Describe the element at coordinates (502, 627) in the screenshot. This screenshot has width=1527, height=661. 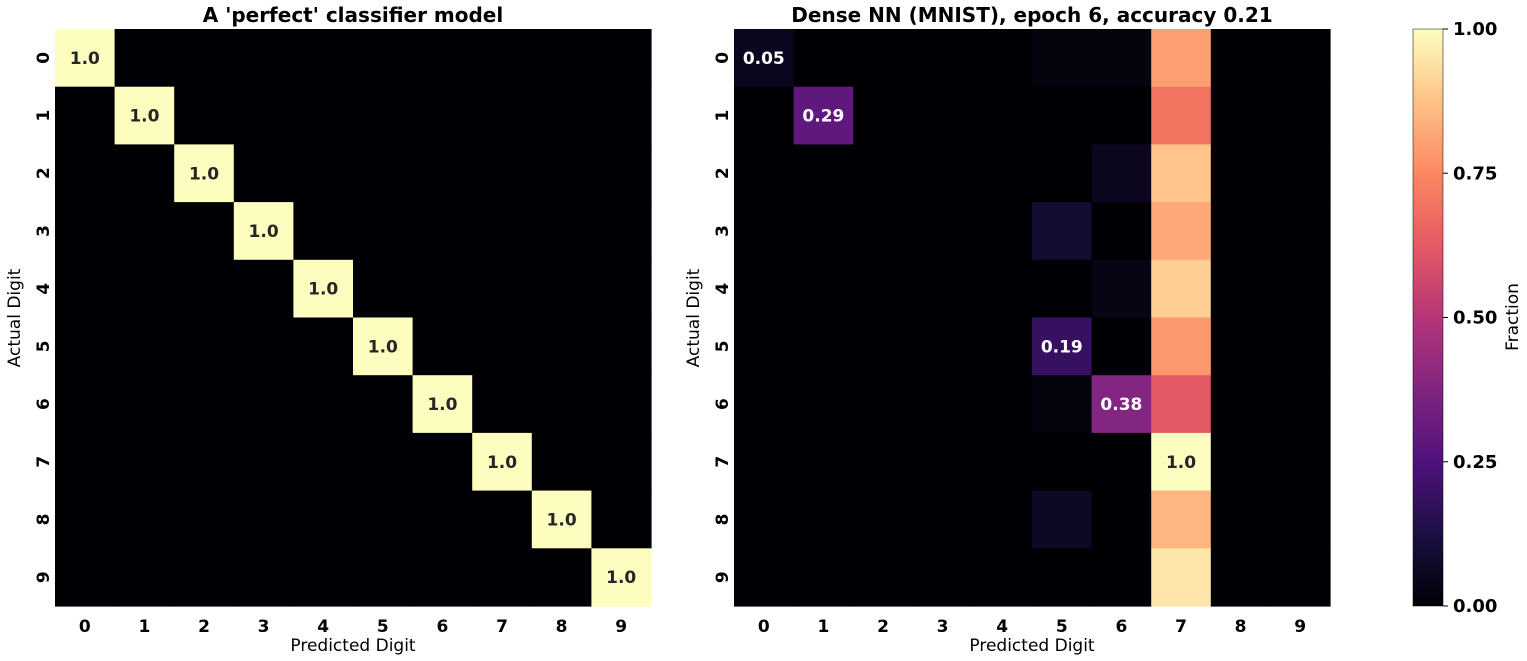
I see `x-tick-label: 7` at that location.